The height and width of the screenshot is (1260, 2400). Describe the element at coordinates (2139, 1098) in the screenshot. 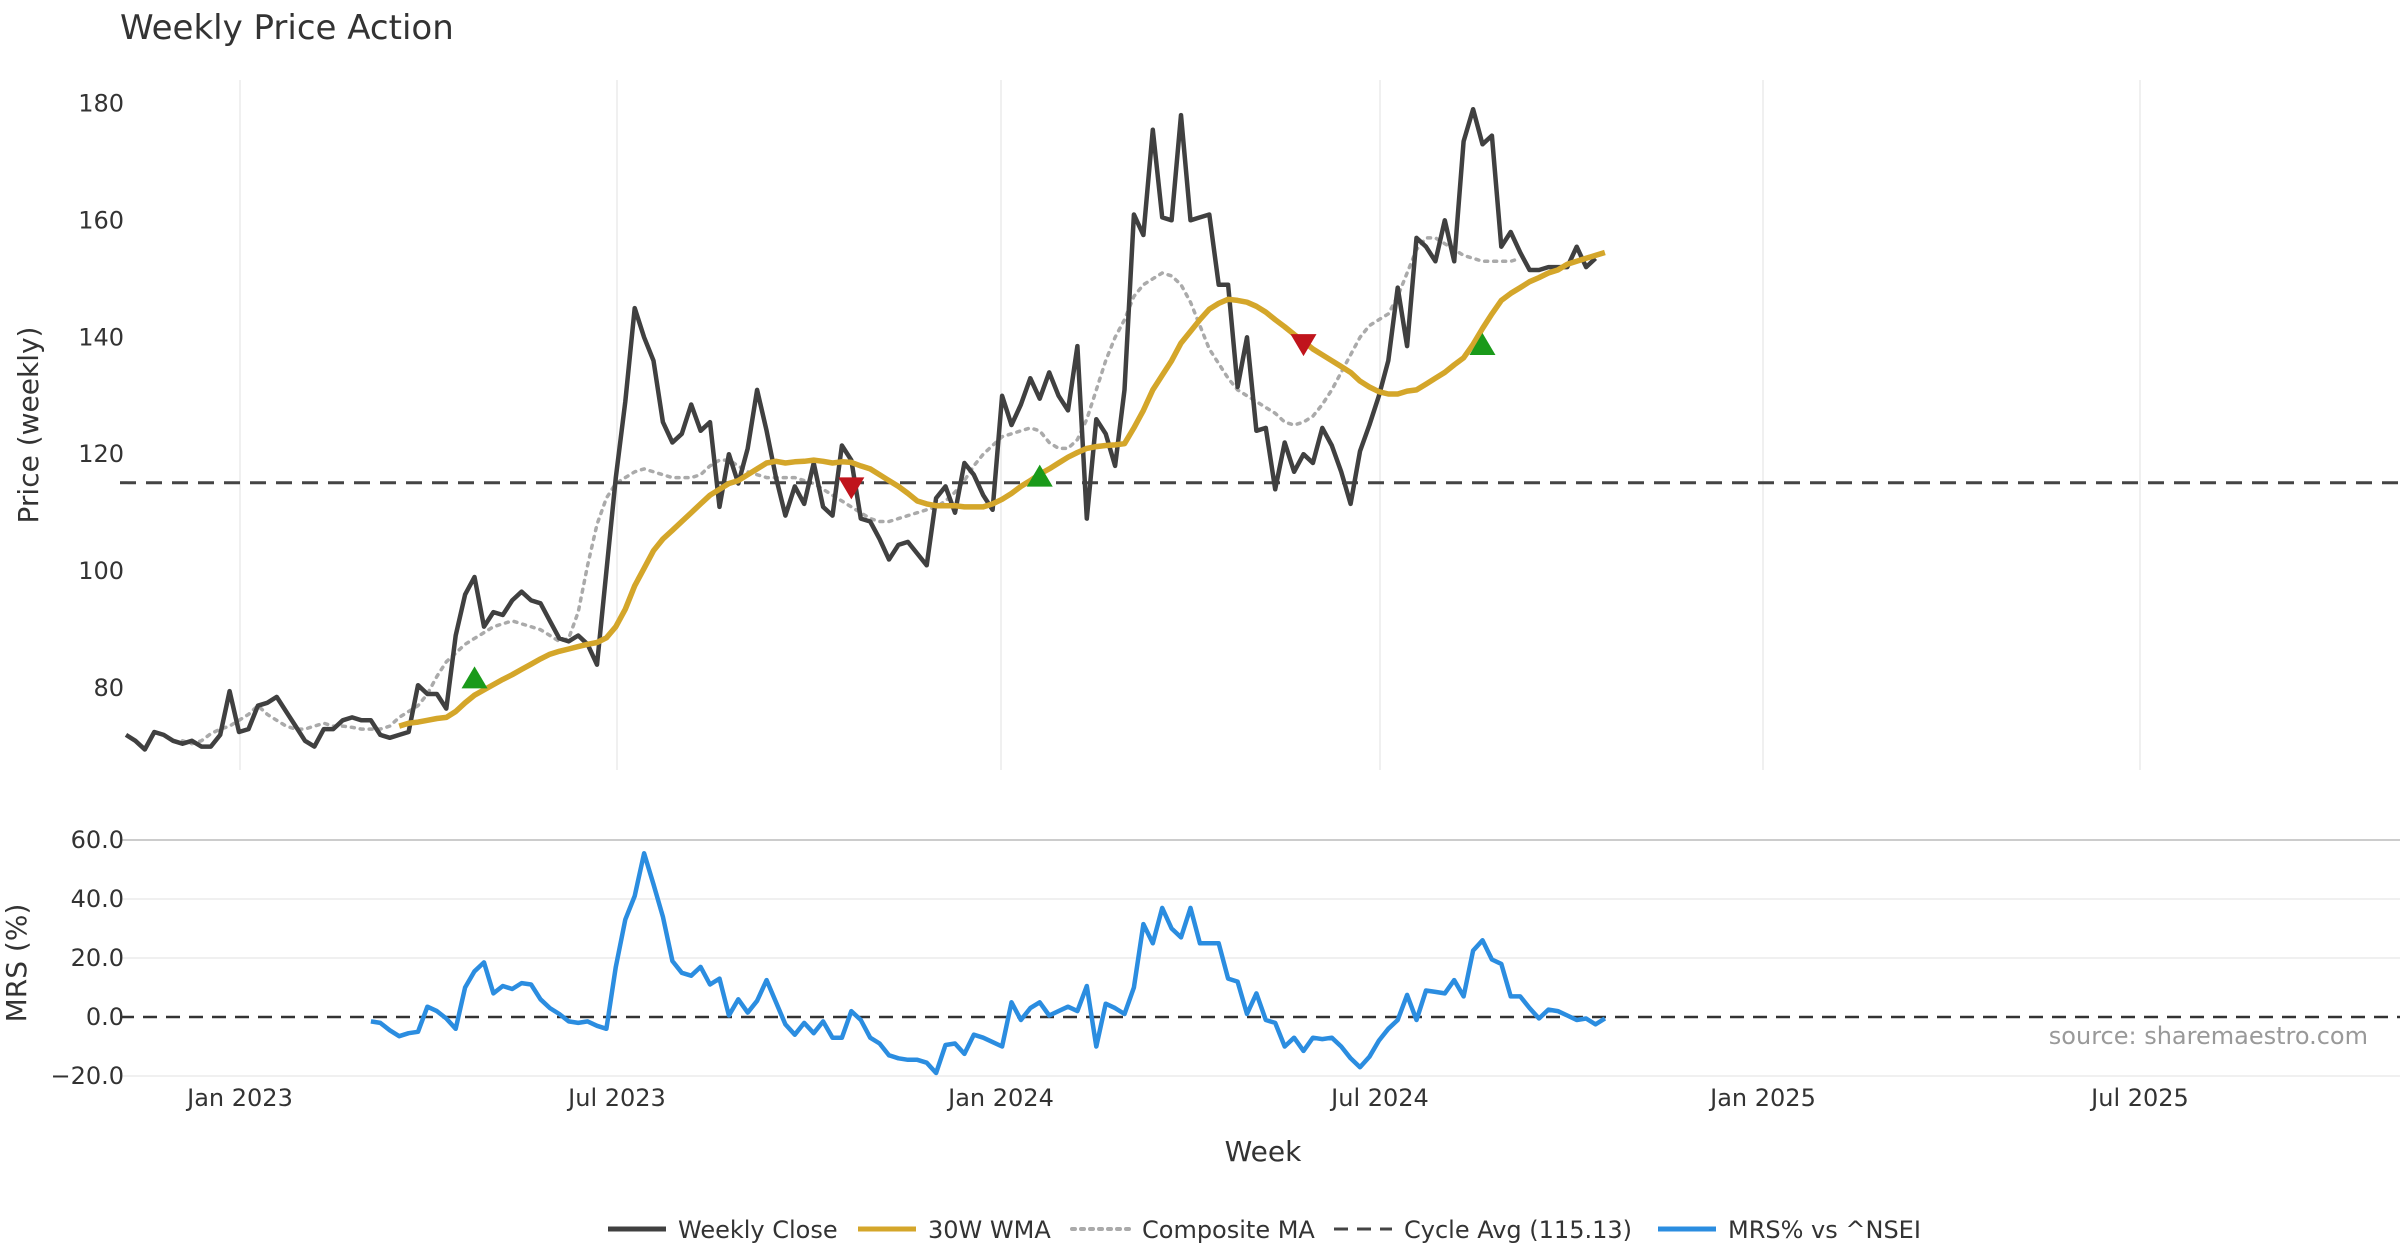

I see `x-tick-5: Jul 2025` at that location.